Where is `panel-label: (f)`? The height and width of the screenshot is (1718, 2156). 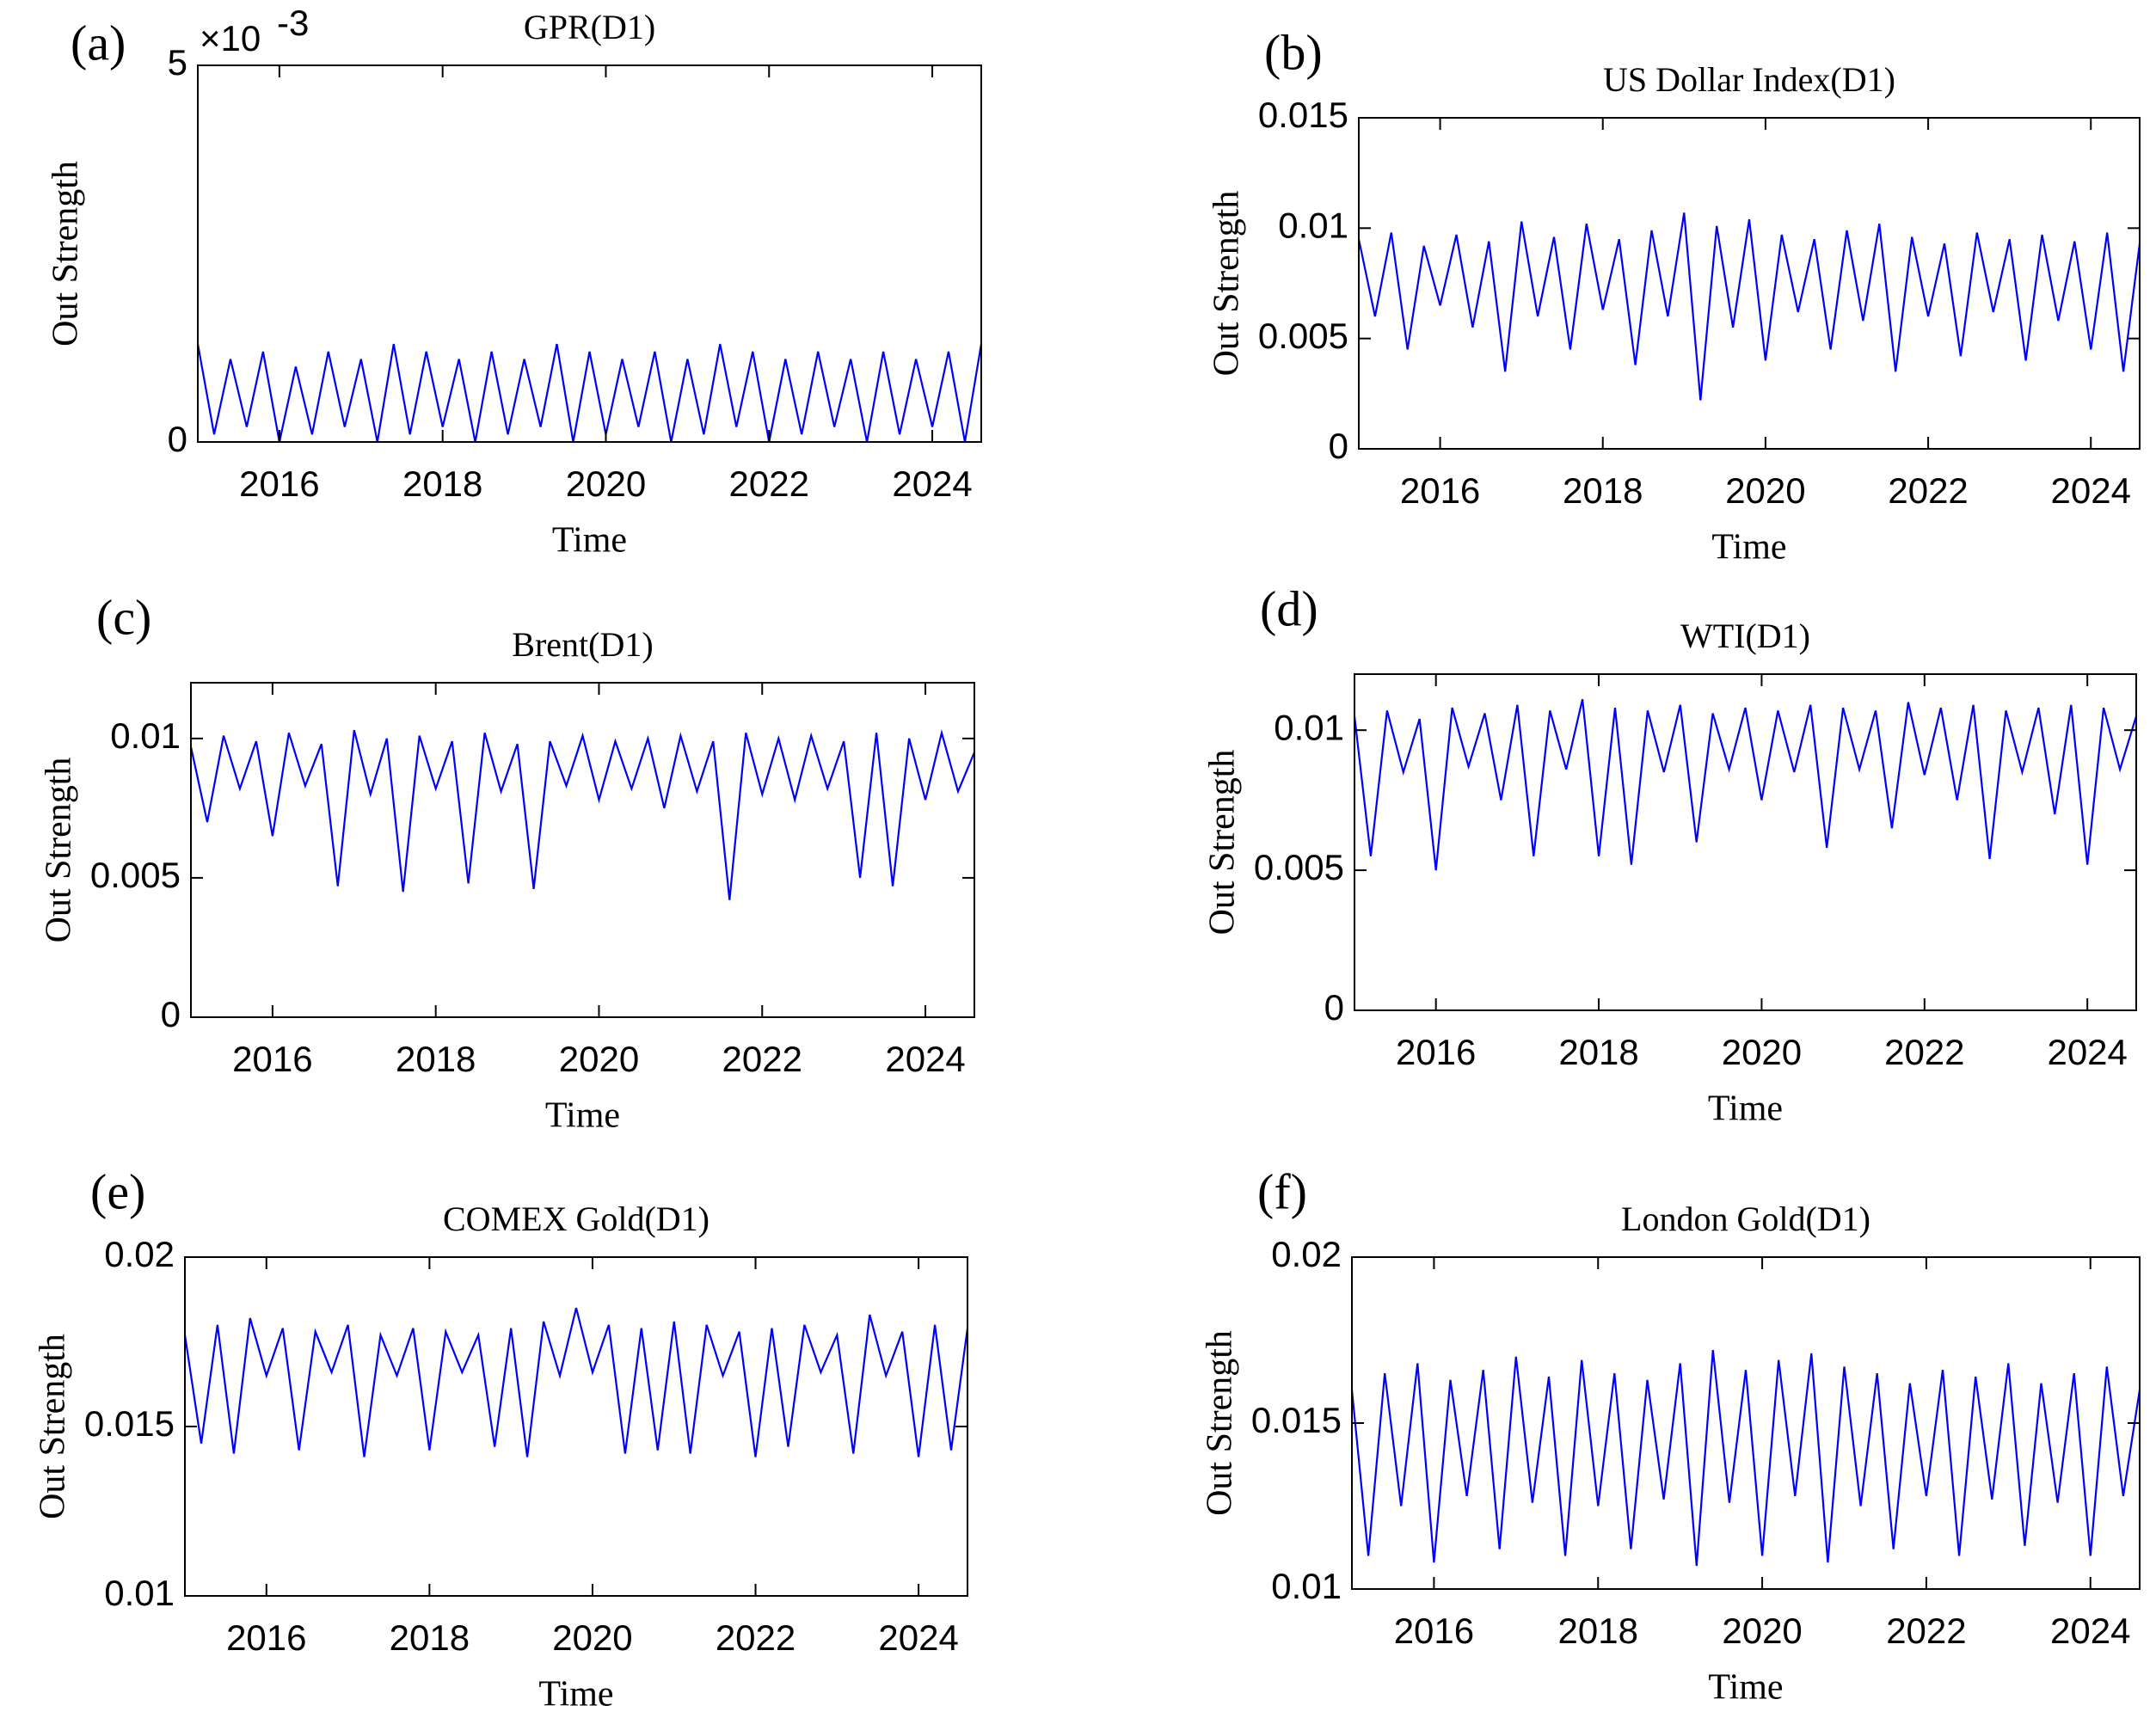 panel-label: (f) is located at coordinates (1282, 1191).